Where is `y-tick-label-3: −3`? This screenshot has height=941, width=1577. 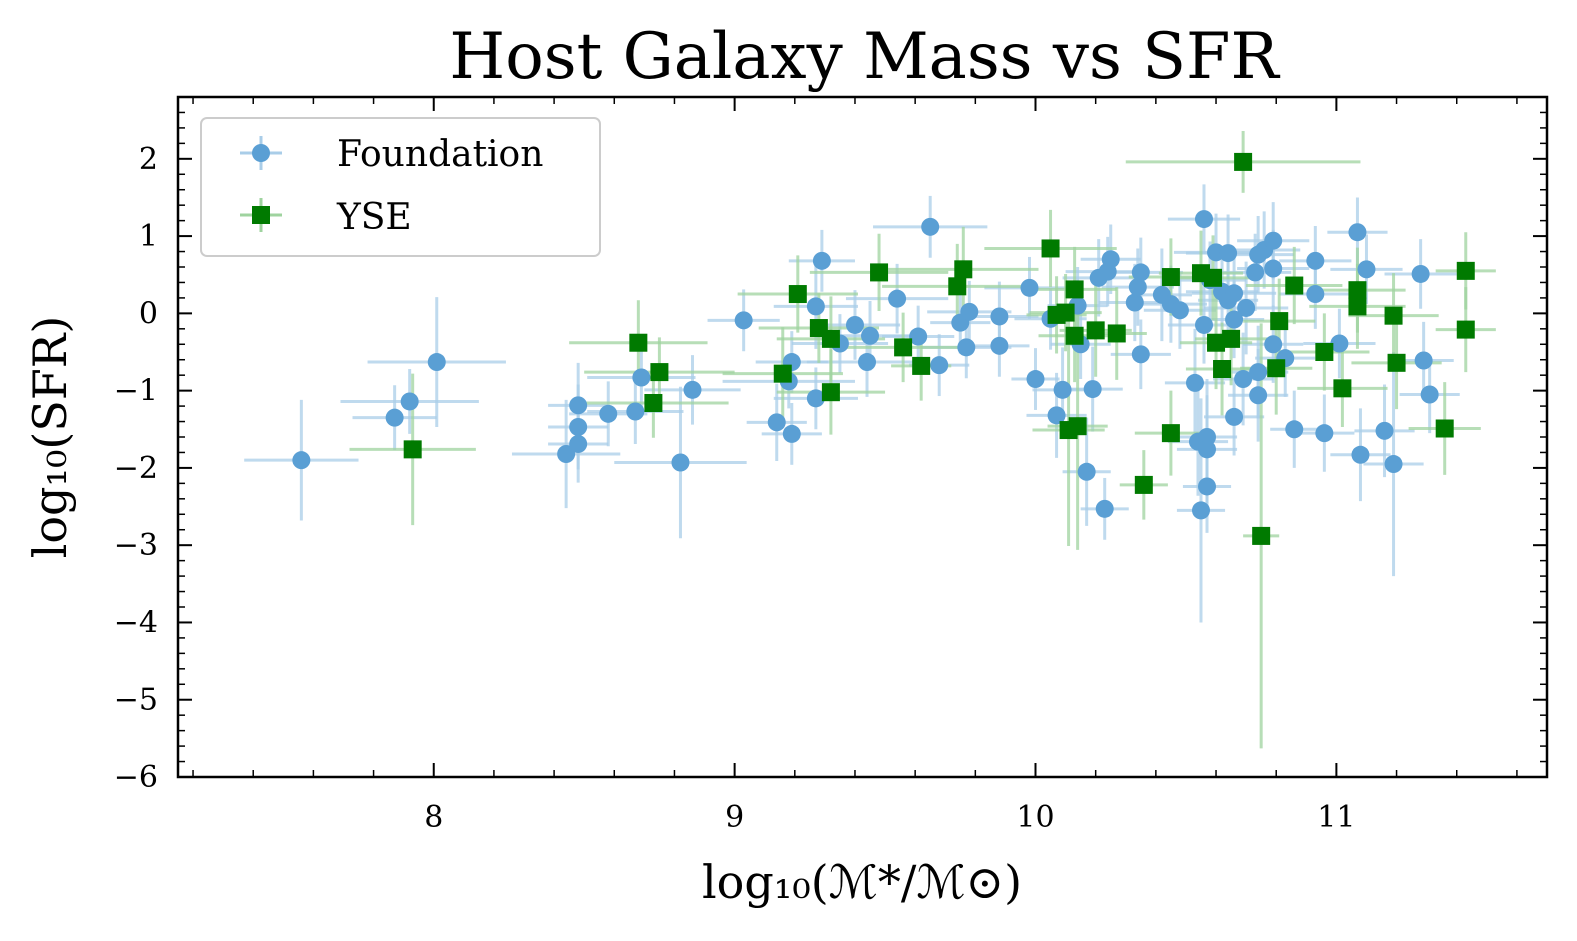
y-tick-label-3: −3 is located at coordinates (136, 545).